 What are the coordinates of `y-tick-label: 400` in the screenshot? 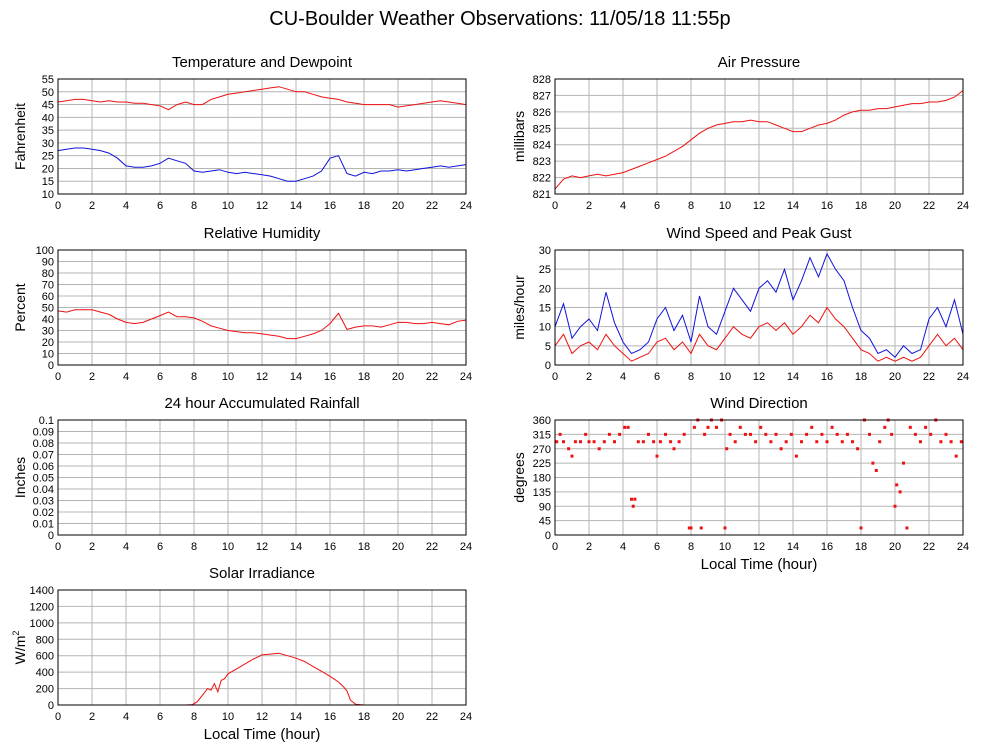 It's located at (45, 673).